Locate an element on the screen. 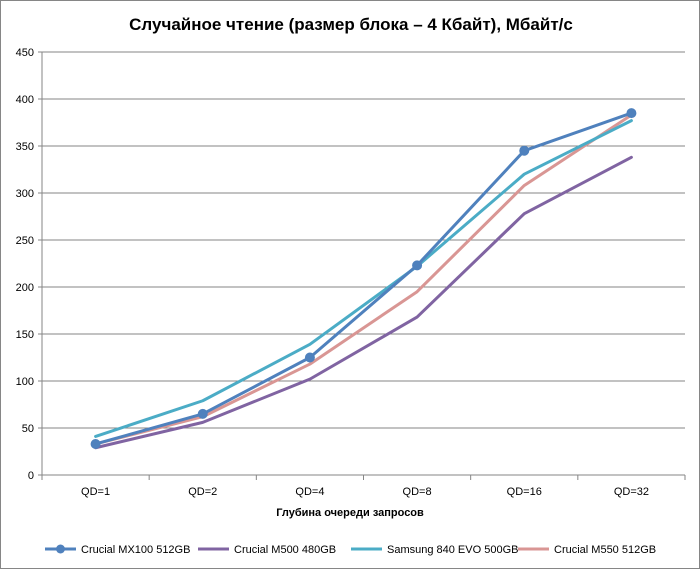  legend-item: Crucial M500 480GB is located at coordinates (267, 550).